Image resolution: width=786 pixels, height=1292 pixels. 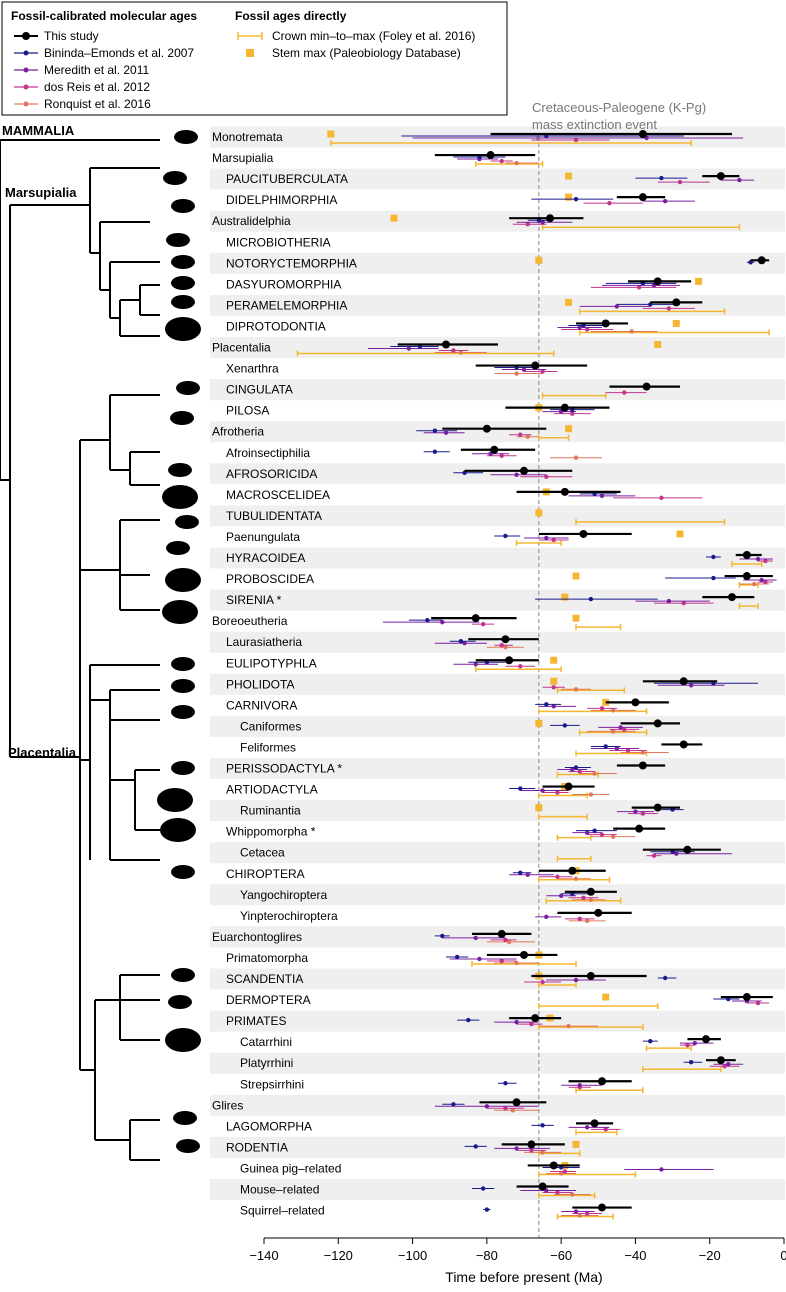 I want to click on clade-label: DERMOPTERA, so click(x=268, y=1000).